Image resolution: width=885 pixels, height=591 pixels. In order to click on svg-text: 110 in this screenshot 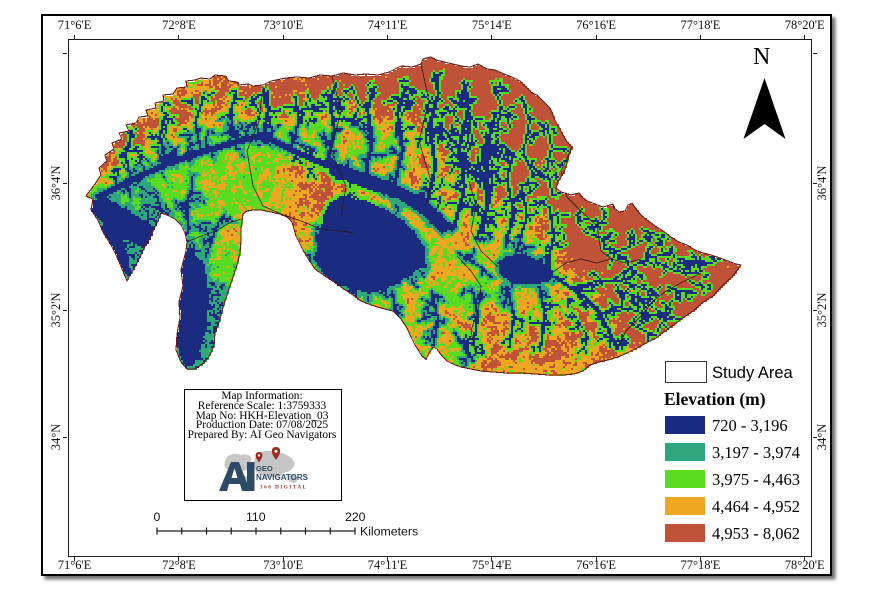, I will do `click(256, 517)`.